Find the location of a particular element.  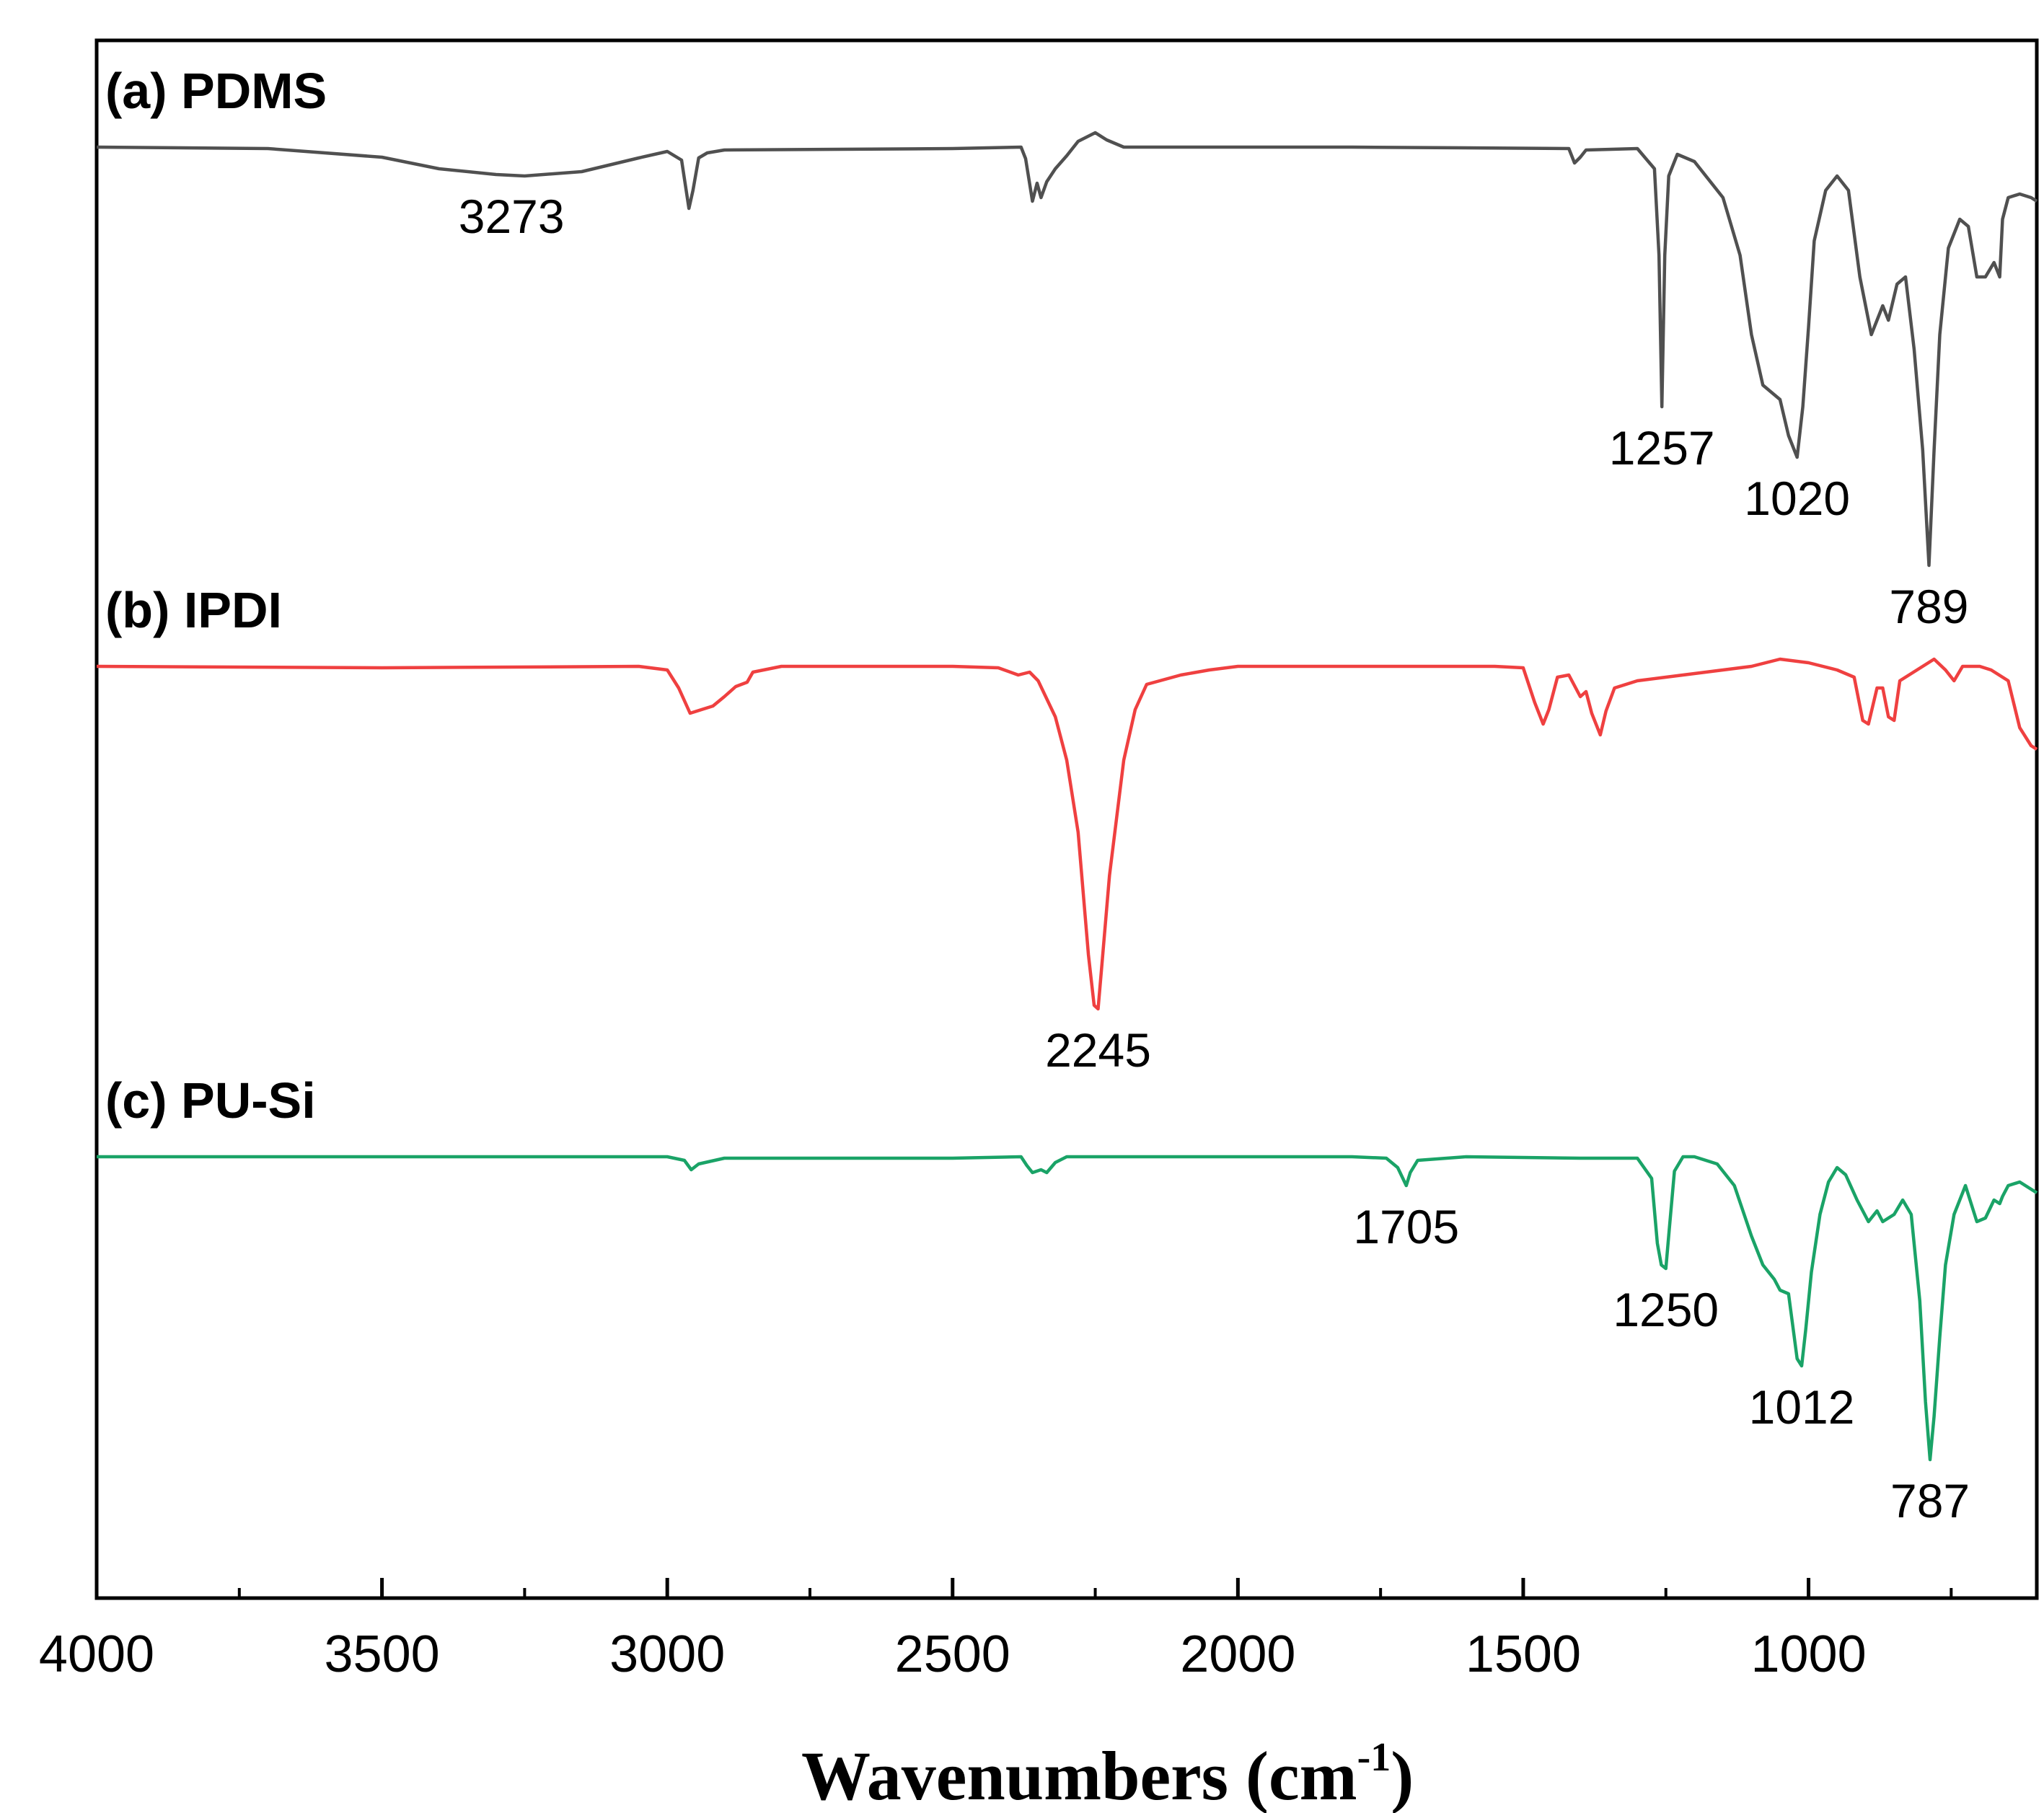

x-tick-label: 1500 is located at coordinates (1523, 1654).